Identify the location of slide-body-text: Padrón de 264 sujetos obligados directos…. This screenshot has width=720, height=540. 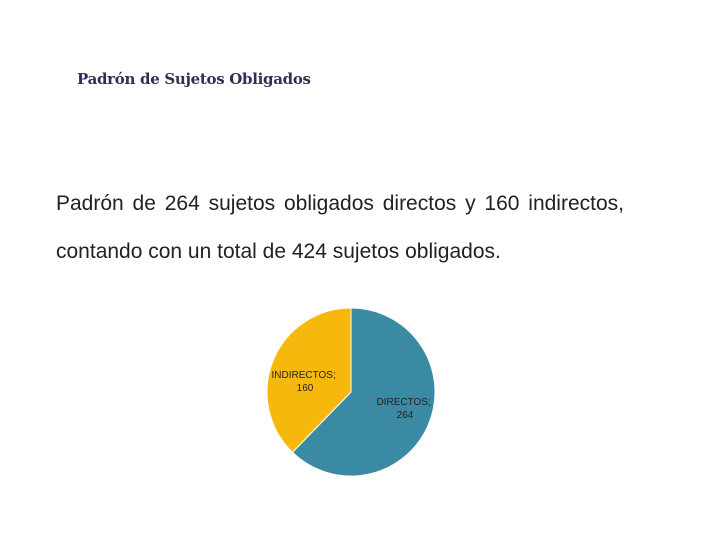
(340, 227).